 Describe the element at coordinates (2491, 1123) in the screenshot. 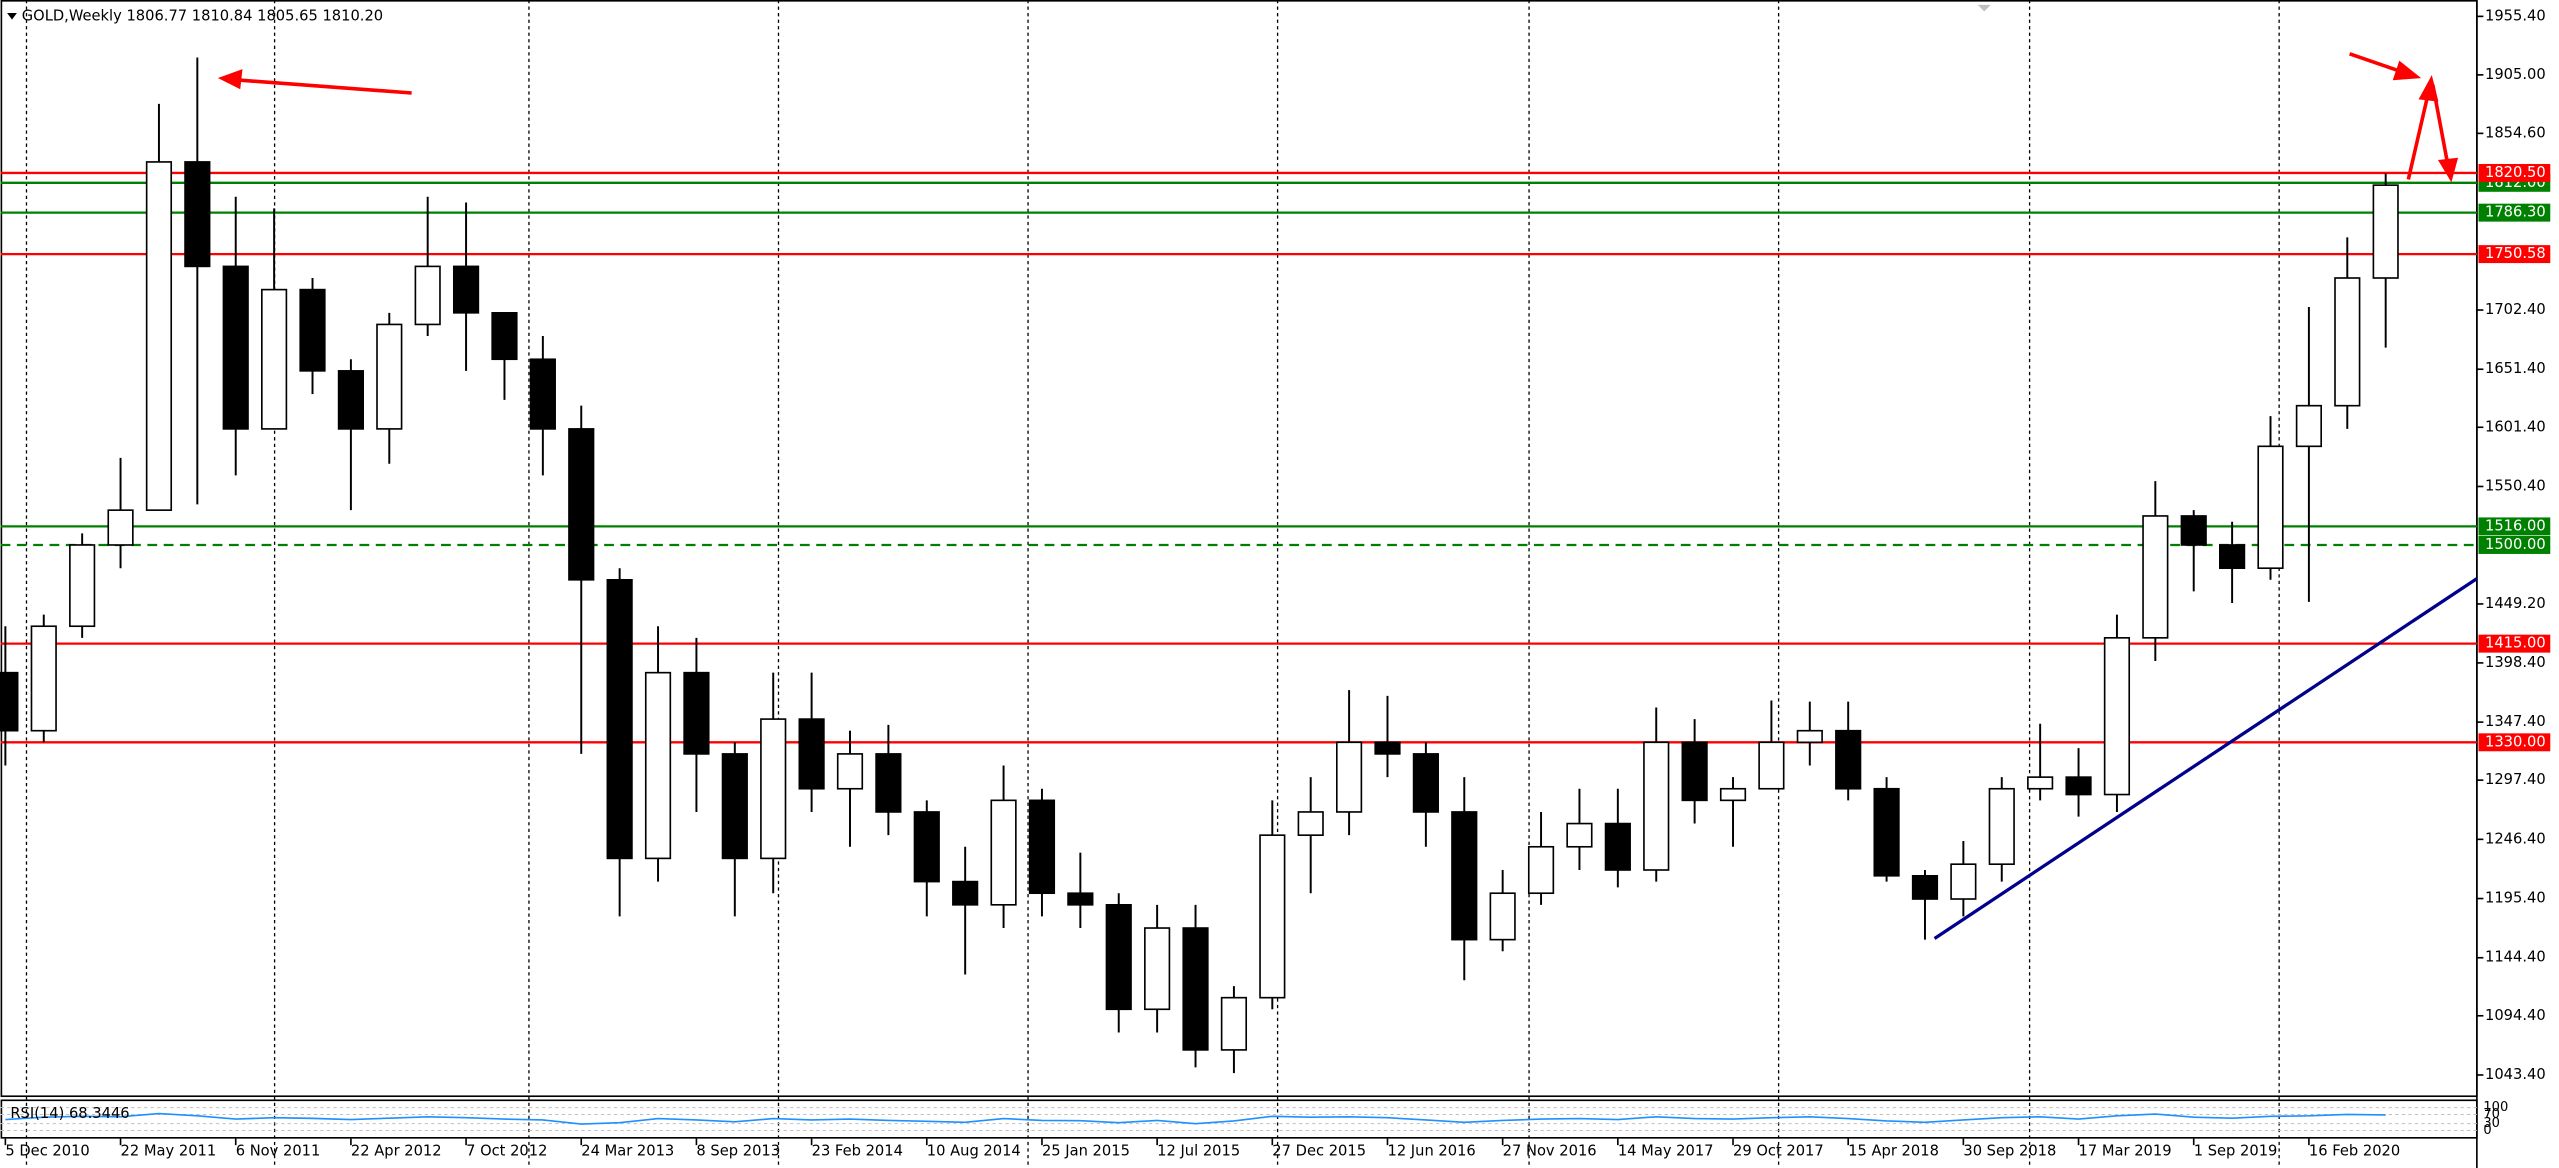

I see `rsi-tick-label: 30` at that location.